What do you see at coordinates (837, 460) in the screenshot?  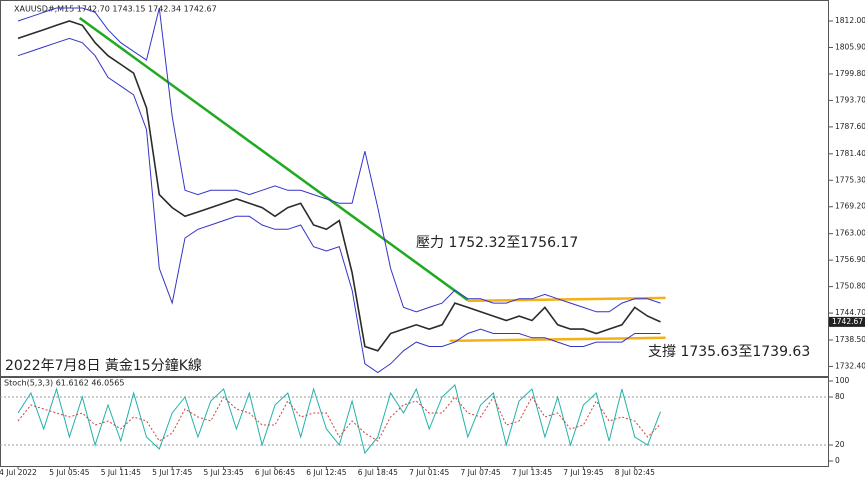 I see `y-tick-label: 0` at bounding box center [837, 460].